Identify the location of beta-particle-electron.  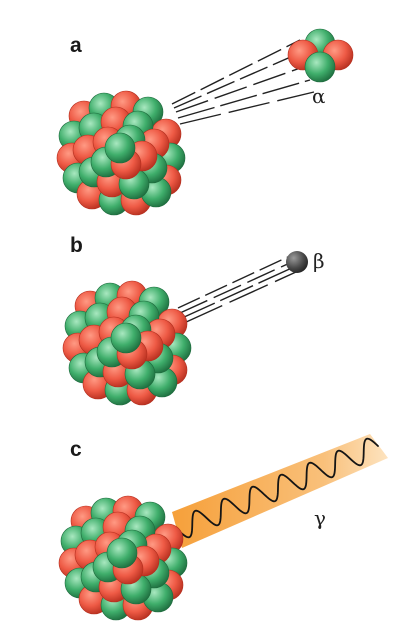
(297, 262).